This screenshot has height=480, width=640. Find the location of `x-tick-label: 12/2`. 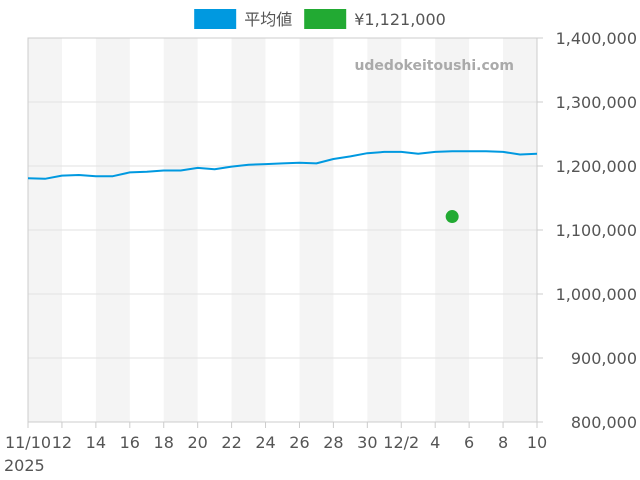

x-tick-label: 12/2 is located at coordinates (401, 442).